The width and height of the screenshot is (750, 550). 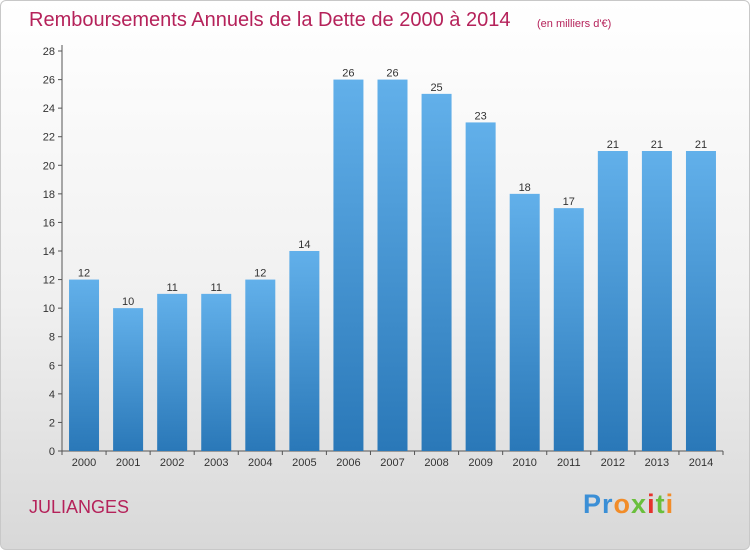 I want to click on x-tick-label: 2003, so click(x=216, y=463).